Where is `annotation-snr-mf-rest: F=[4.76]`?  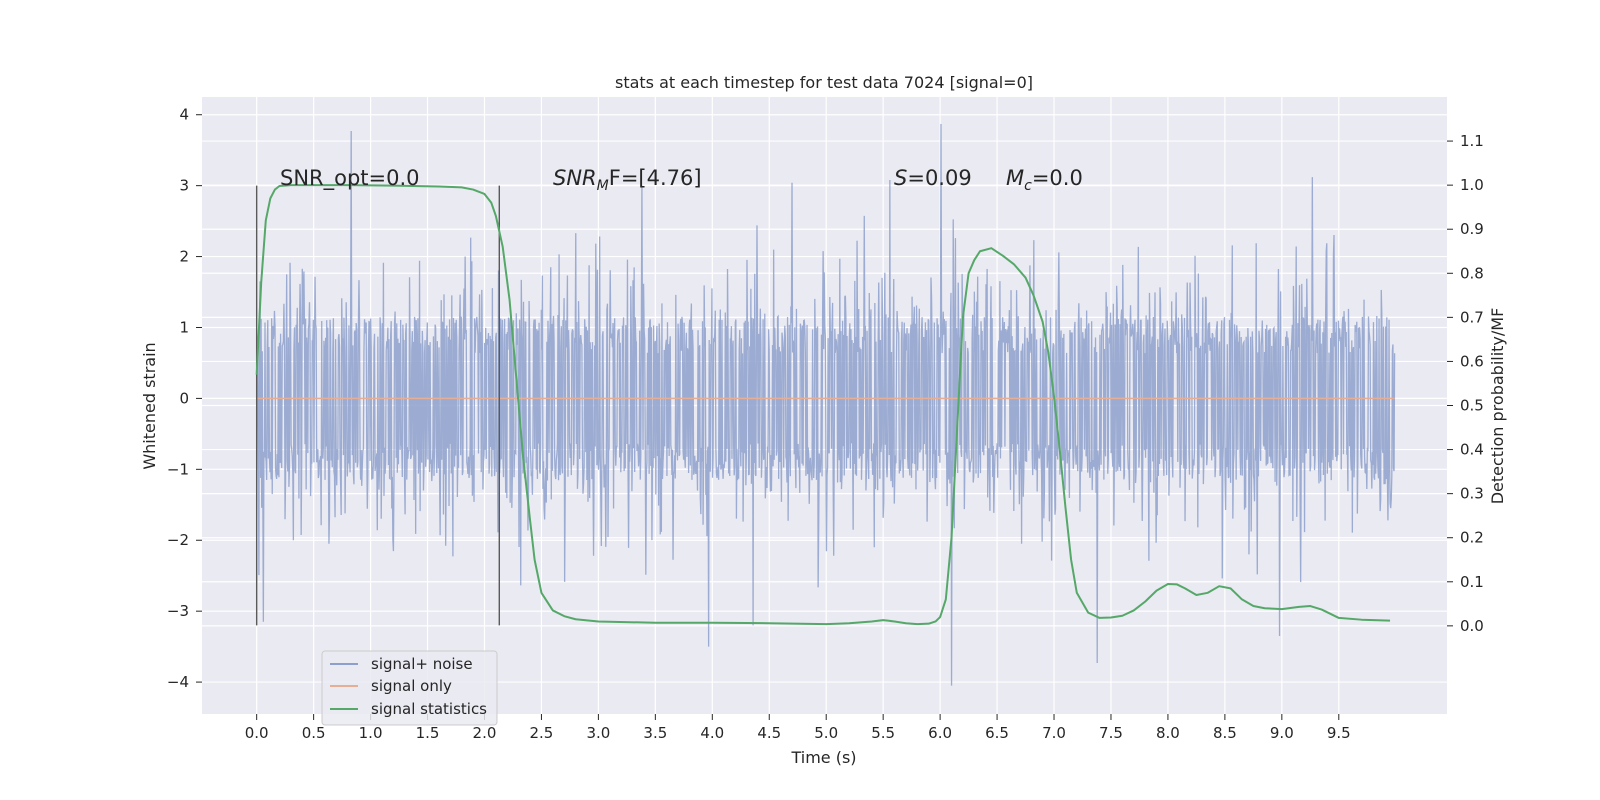
annotation-snr-mf-rest: F=[4.76] is located at coordinates (655, 178).